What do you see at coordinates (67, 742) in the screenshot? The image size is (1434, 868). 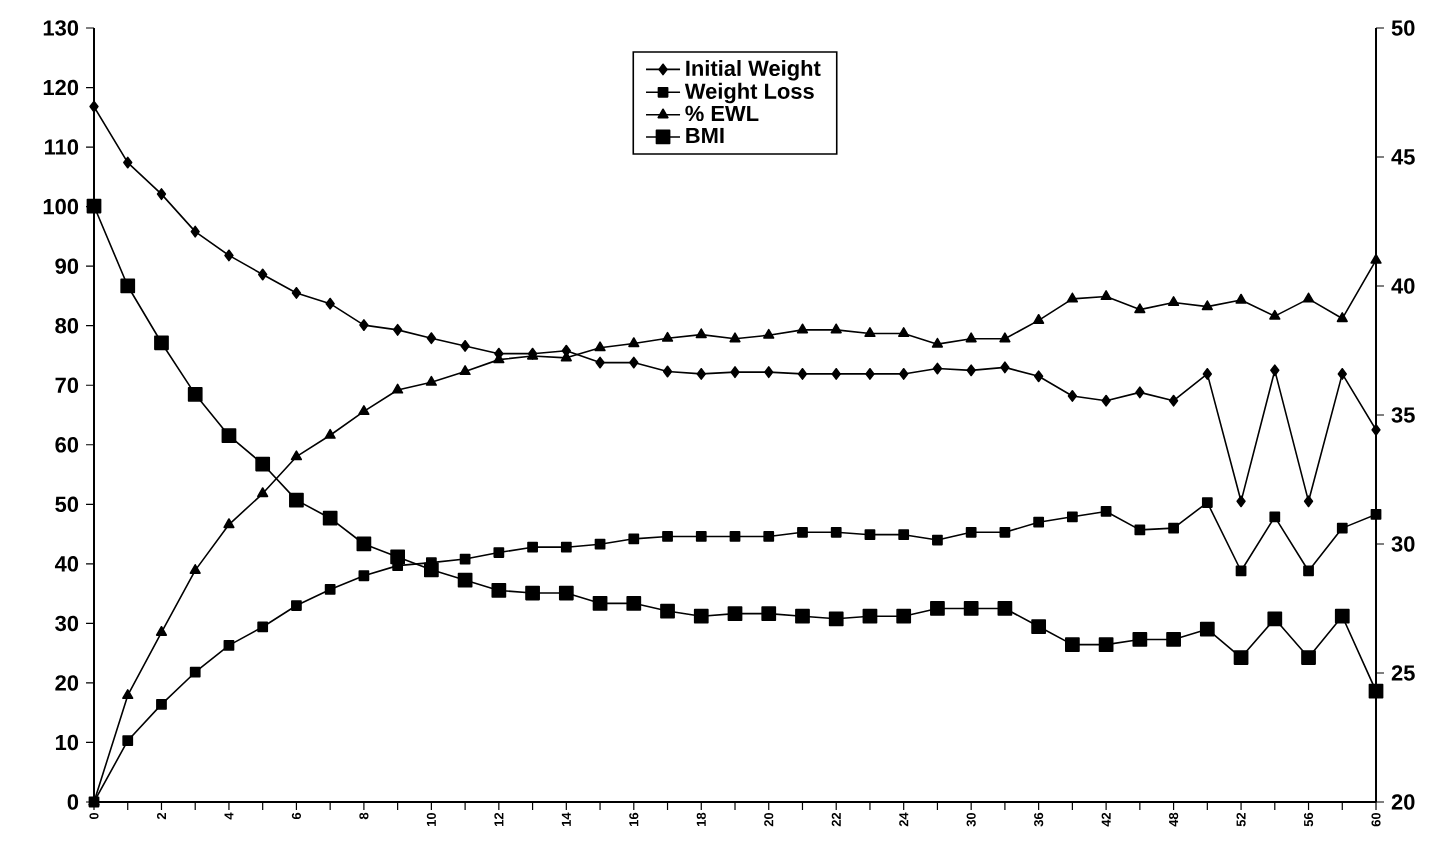 I see `y-tick-label: 10` at bounding box center [67, 742].